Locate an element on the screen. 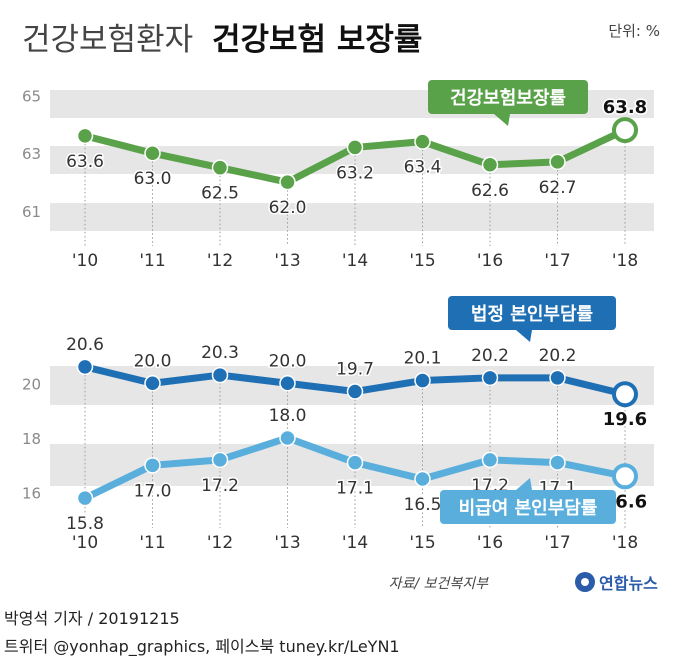 This screenshot has height=670, width=680. y-tick-label: 16 is located at coordinates (31, 494).